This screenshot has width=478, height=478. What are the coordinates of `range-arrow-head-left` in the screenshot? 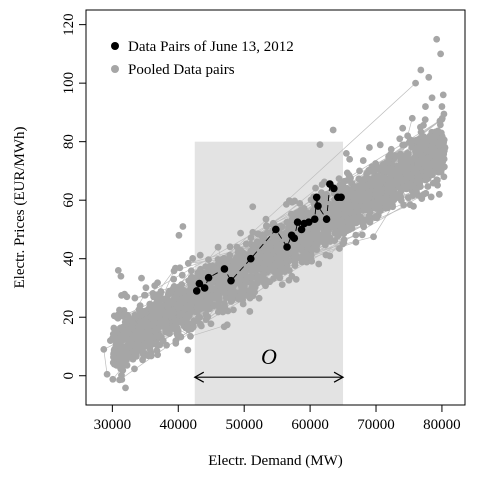 It's located at (199, 377).